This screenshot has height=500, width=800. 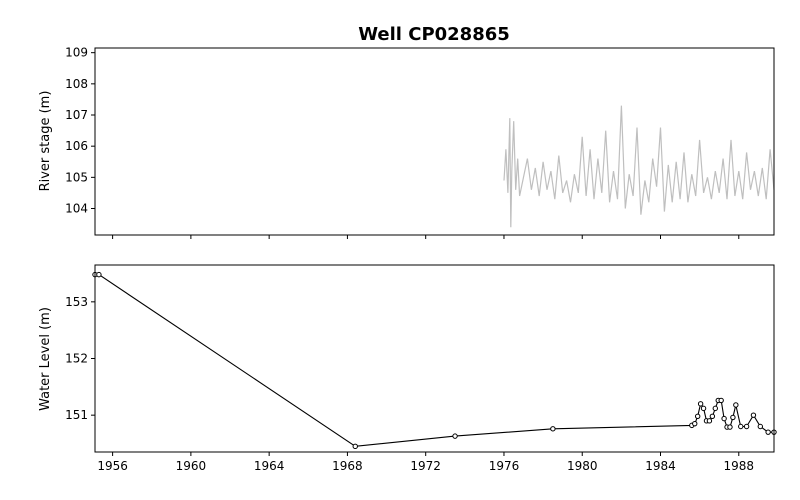 What do you see at coordinates (76, 415) in the screenshot?
I see `y-tick-label: 151` at bounding box center [76, 415].